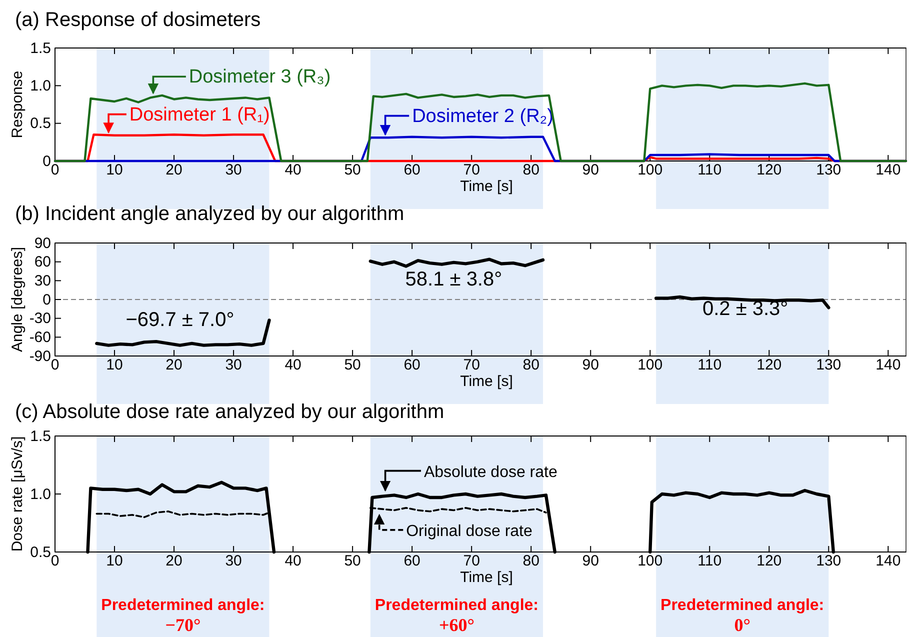 The height and width of the screenshot is (637, 909). Describe the element at coordinates (40, 337) in the screenshot. I see `y-tick-label: -60` at that location.